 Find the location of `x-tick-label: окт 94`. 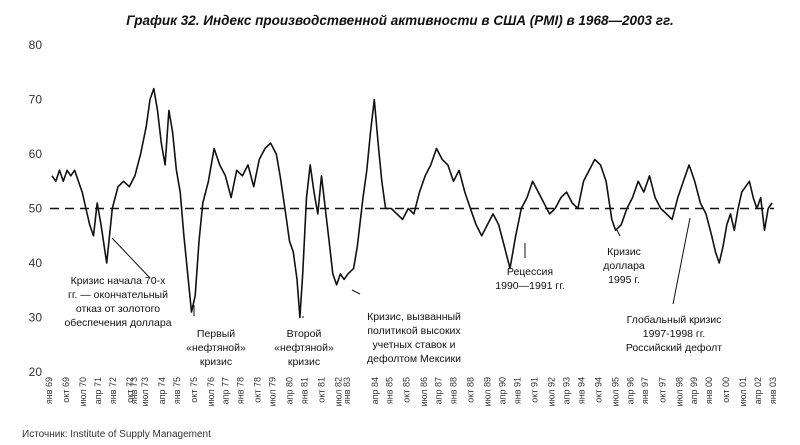

x-tick-label: окт 94 is located at coordinates (598, 390).